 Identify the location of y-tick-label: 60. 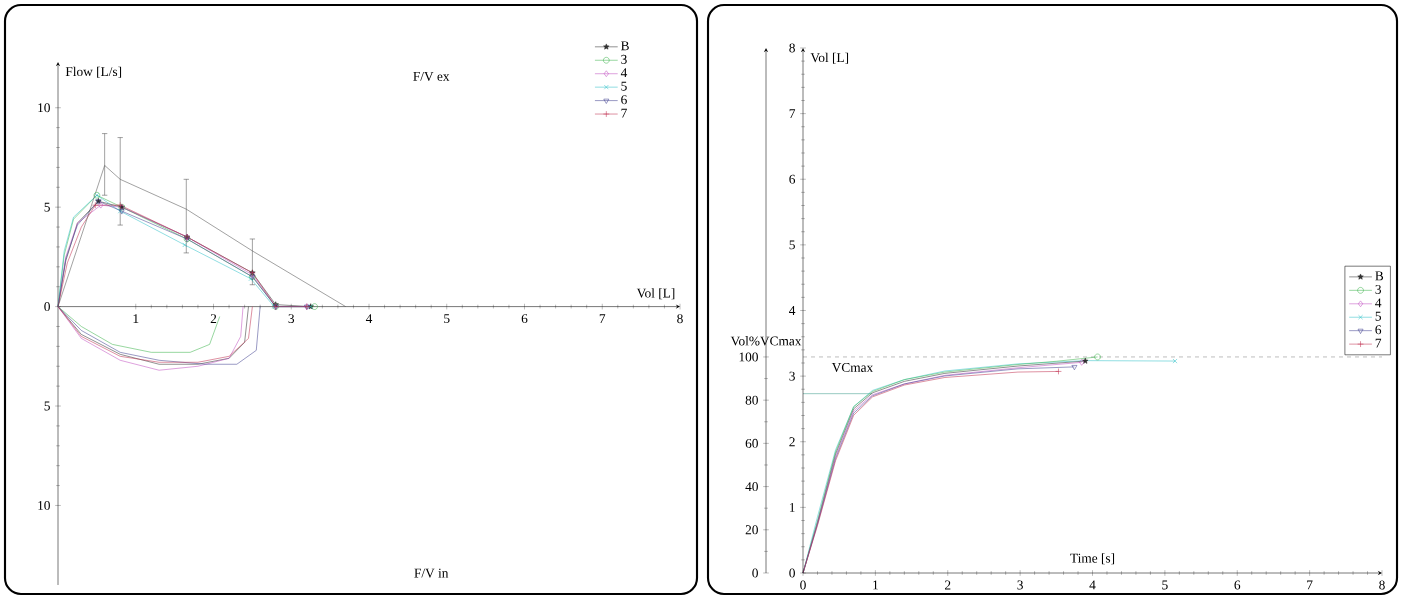
(751, 443).